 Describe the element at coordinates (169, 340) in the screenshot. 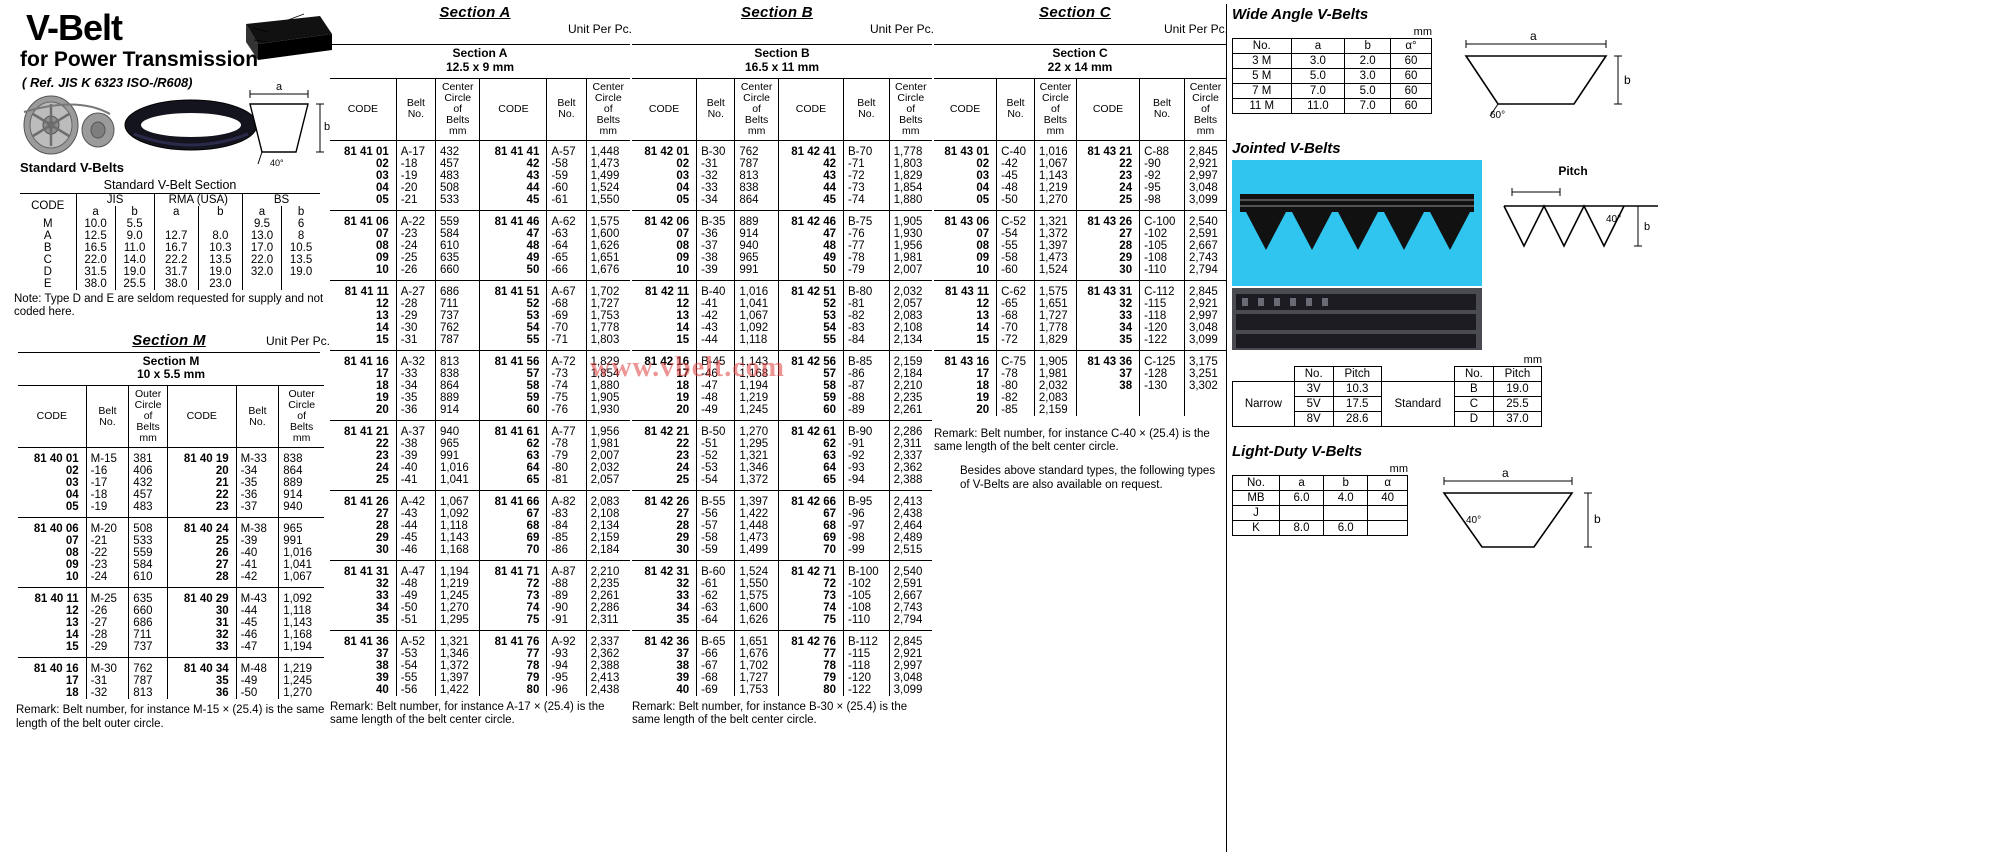

I see `section-m-title: Section M` at that location.